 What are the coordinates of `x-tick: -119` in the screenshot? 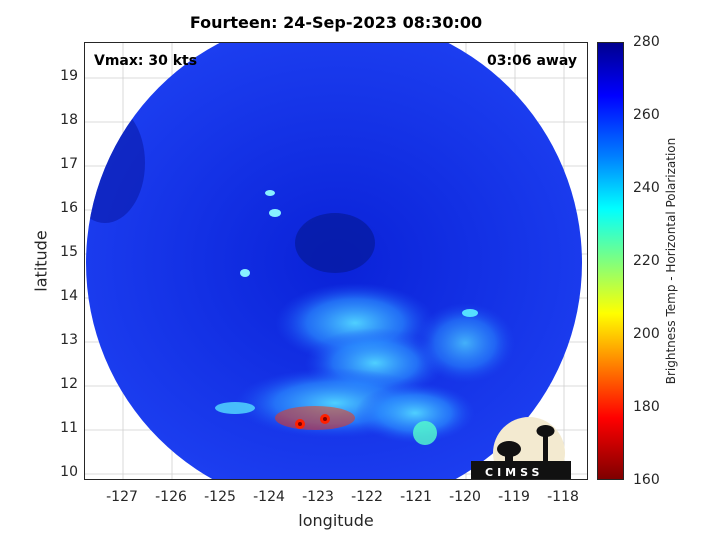 It's located at (514, 497).